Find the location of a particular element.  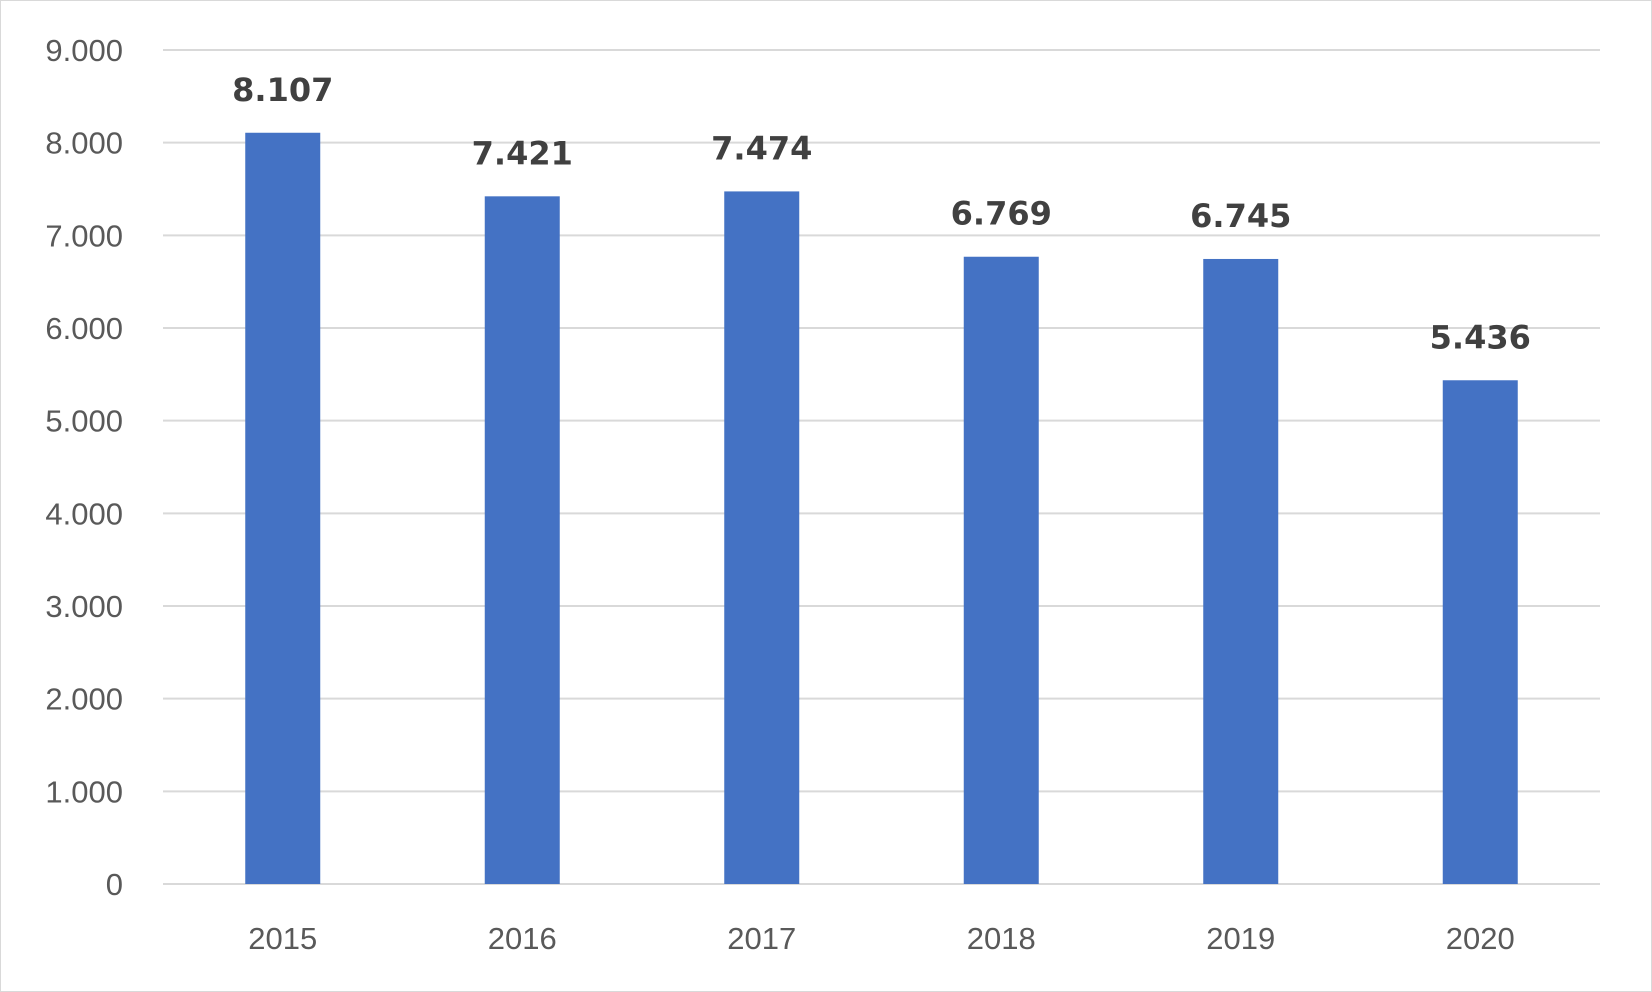

y-tick-label: 3.000 is located at coordinates (84, 606).